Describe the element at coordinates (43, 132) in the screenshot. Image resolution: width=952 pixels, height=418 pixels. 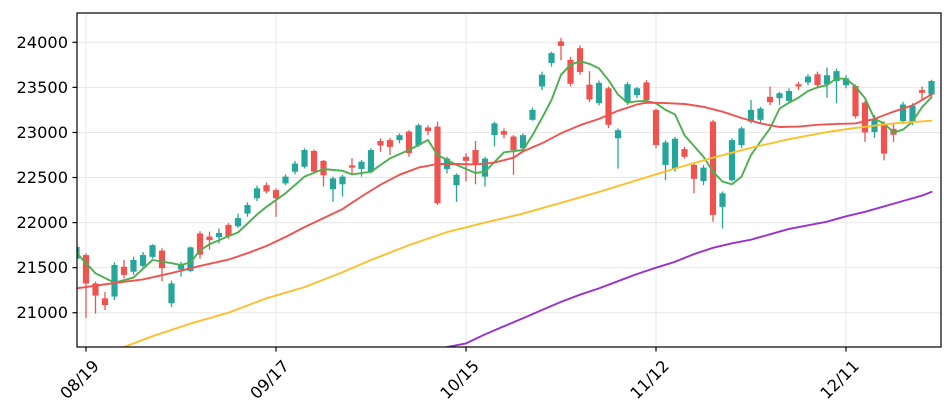
I see `y-tick-label: 23000` at that location.